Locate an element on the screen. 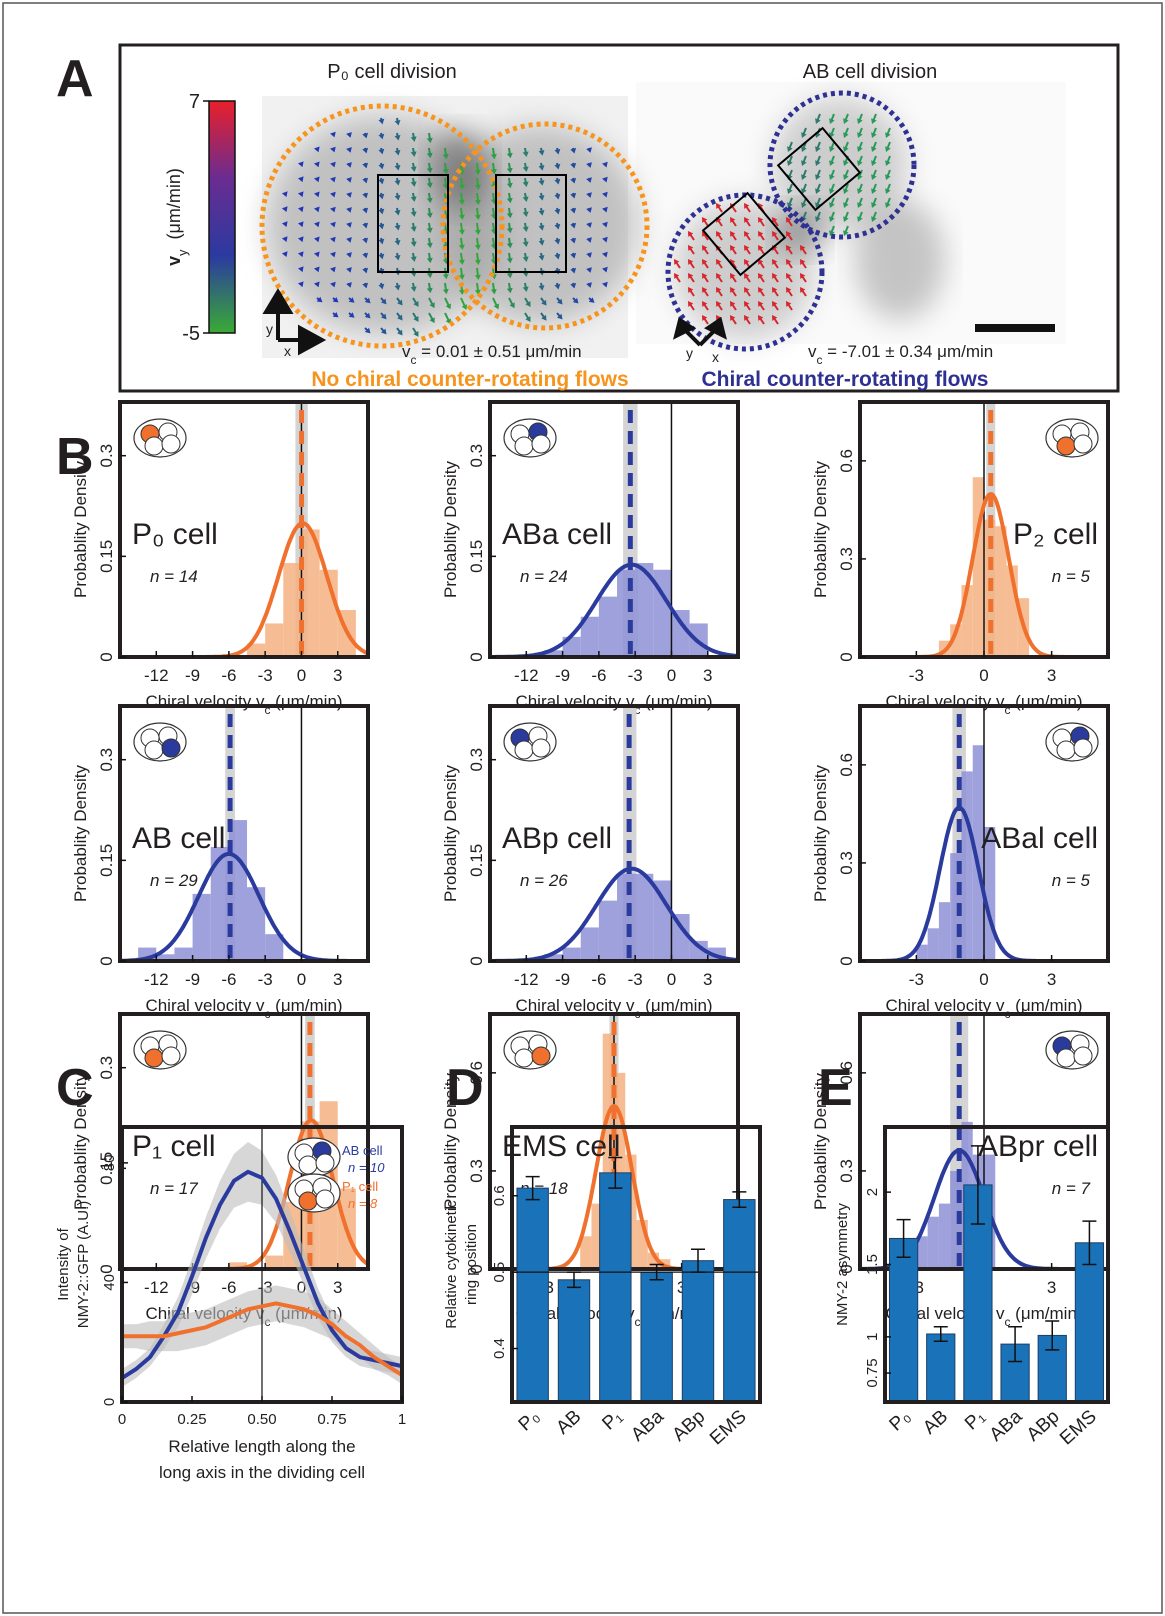 The image size is (1165, 1616). plot-frame is located at coordinates (614, 529).